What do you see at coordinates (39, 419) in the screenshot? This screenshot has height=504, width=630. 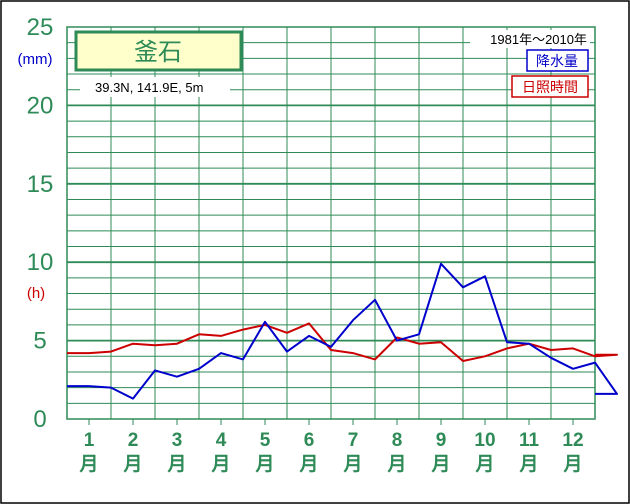 I see `y-tick-label: 0` at bounding box center [39, 419].